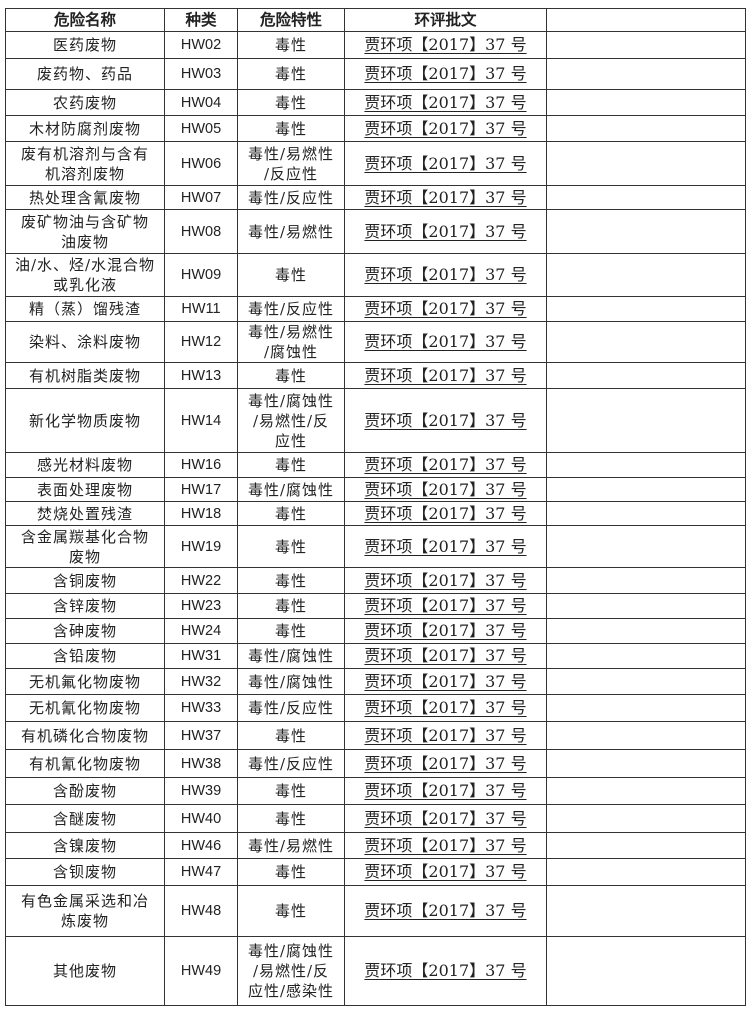  Describe the element at coordinates (291, 420) in the screenshot. I see `hazard-property-cell: 毒性/腐蚀性 /易燃性/反 应性` at that location.